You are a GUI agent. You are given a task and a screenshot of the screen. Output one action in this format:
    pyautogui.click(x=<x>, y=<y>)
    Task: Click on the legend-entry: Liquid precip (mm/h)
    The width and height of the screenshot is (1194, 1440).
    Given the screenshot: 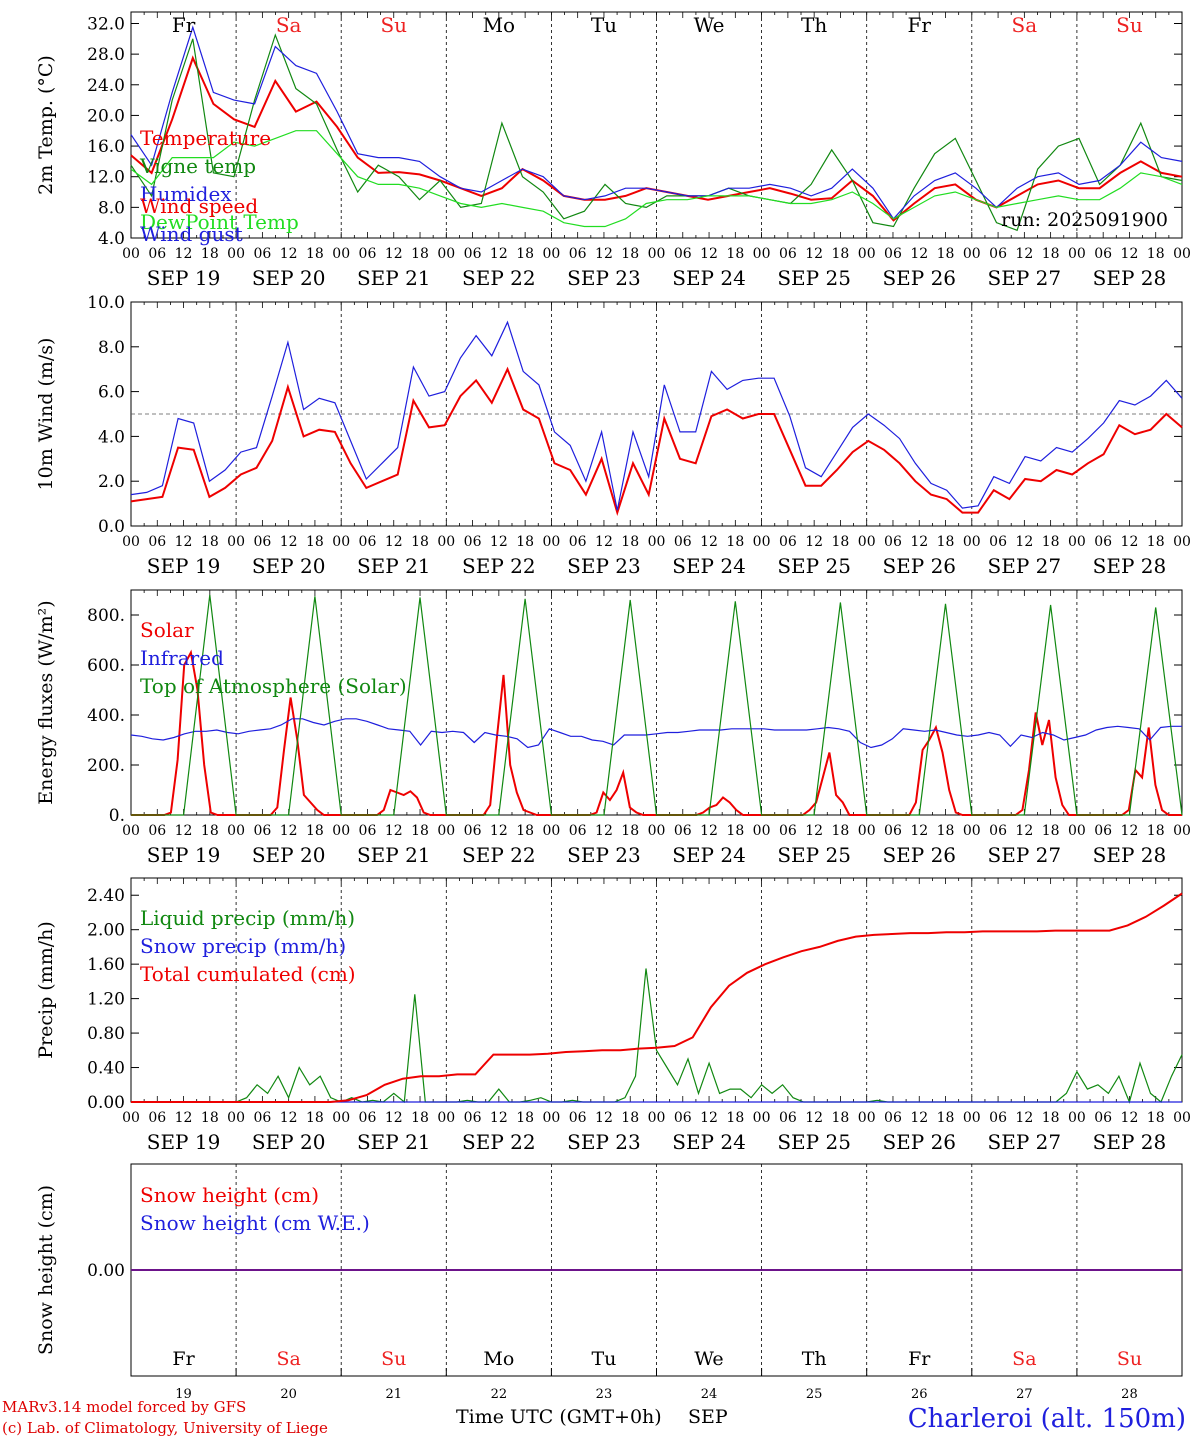 What is the action you would take?
    pyautogui.click(x=247, y=918)
    